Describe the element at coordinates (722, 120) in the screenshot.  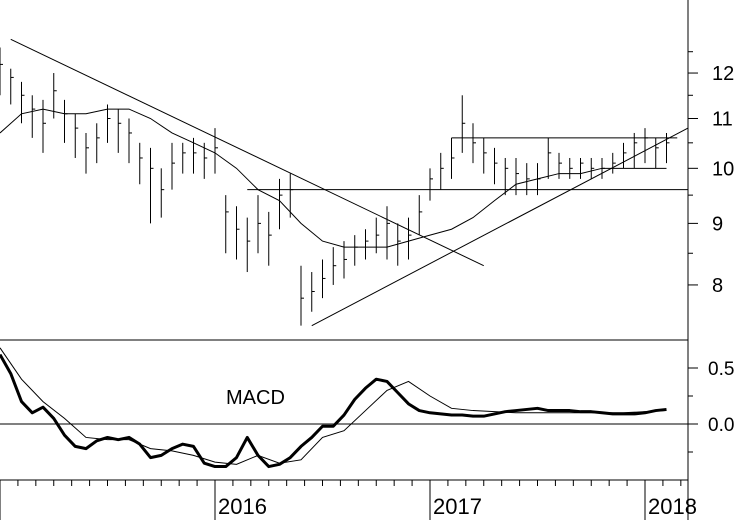
I see `price-tick-label: 11` at that location.